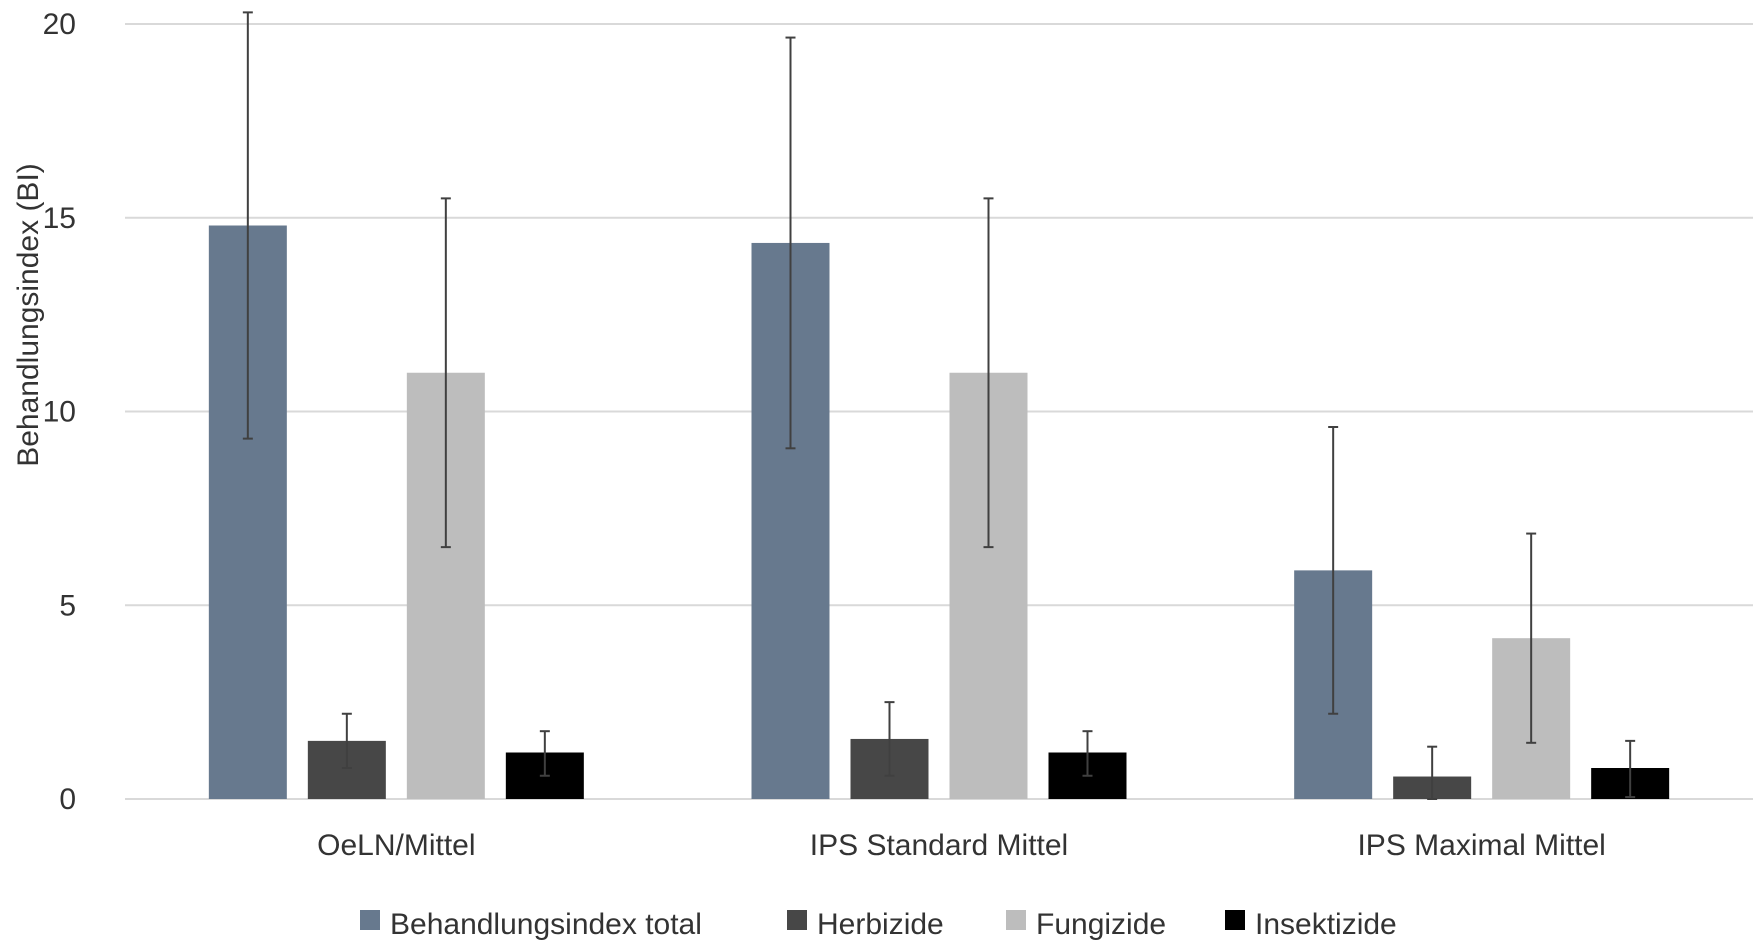 Image resolution: width=1756 pixels, height=946 pixels. I want to click on y-tick-label: 20, so click(59, 24).